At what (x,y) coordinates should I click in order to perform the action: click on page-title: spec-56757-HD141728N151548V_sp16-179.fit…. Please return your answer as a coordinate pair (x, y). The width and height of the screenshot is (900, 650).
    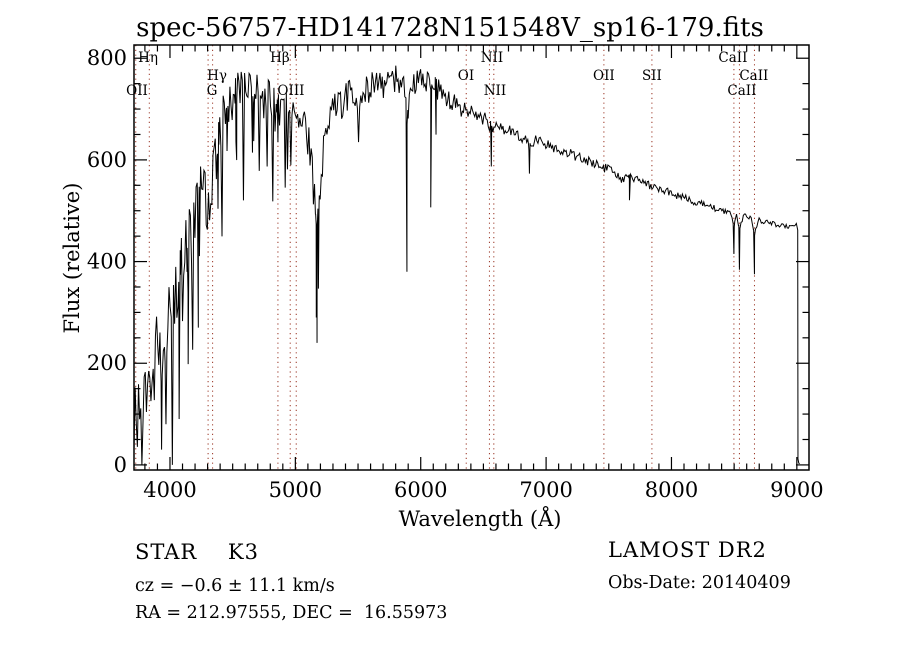
    Looking at the image, I should click on (450, 28).